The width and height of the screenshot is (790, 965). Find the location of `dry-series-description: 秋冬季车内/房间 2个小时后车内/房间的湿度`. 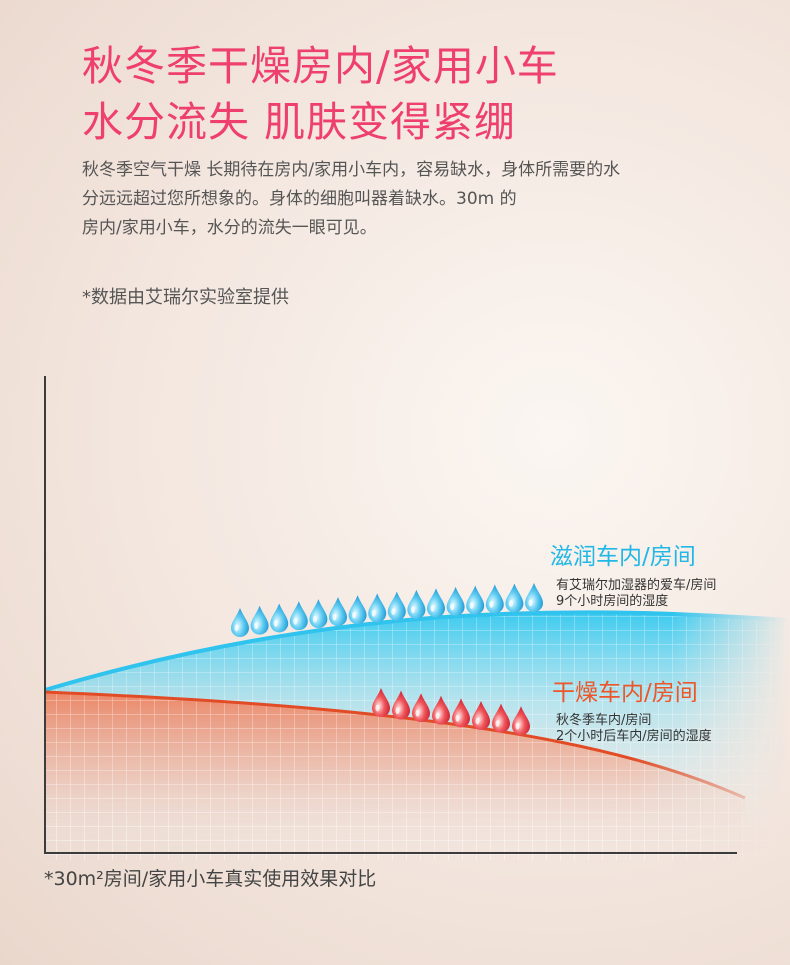

dry-series-description: 秋冬季车内/房间 2个小时后车内/房间的湿度 is located at coordinates (634, 729).